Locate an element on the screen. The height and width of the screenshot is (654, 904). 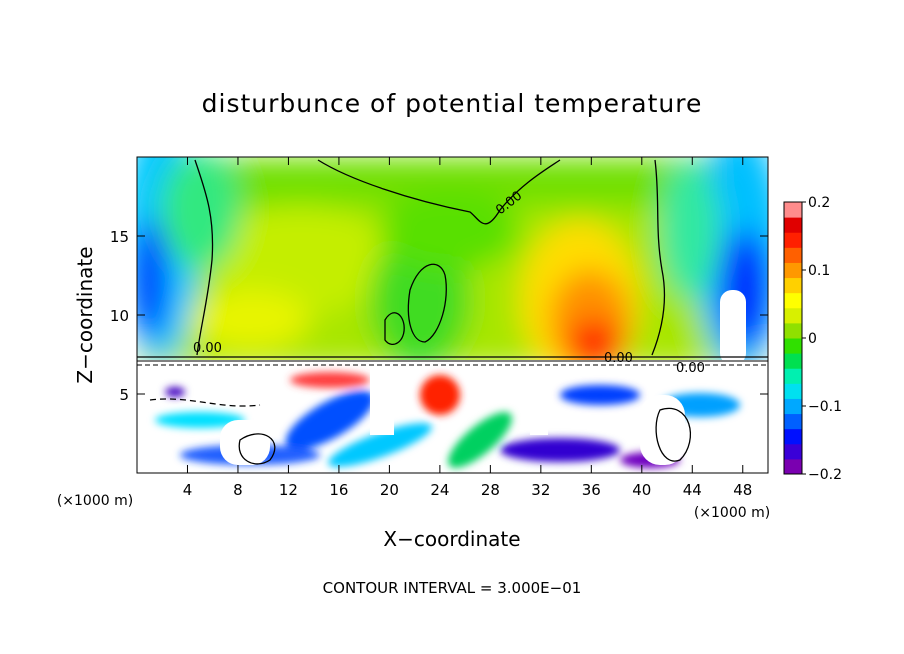
colorbar: 0.2 0.1 0 −0.1 −0.2 is located at coordinates (812, 339).